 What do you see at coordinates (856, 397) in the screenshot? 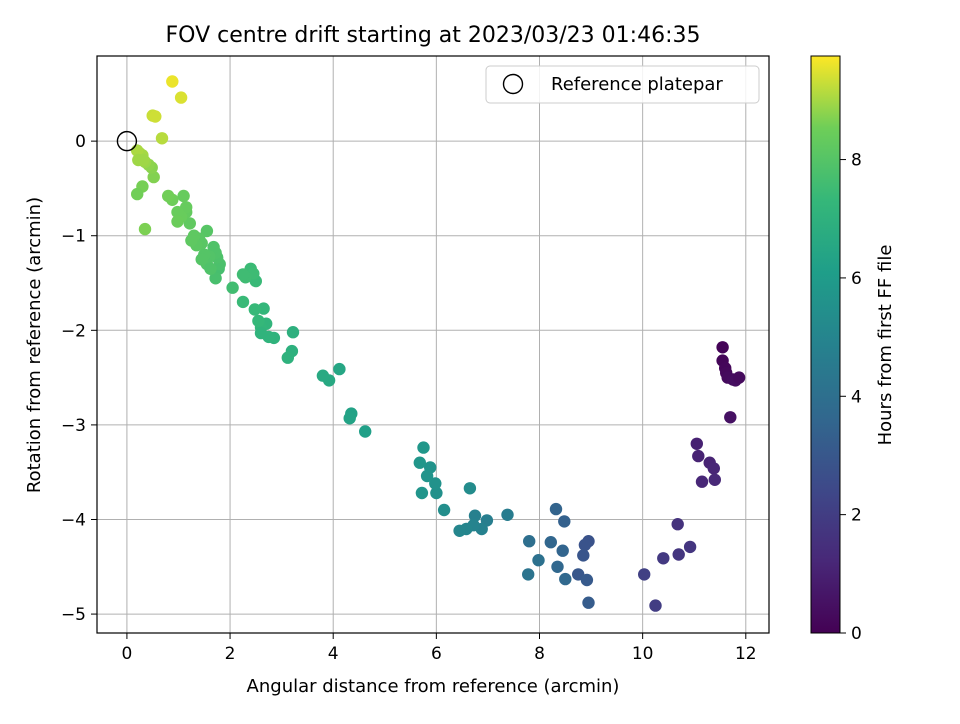
I see `colorbar-tick-label: 4` at bounding box center [856, 397].